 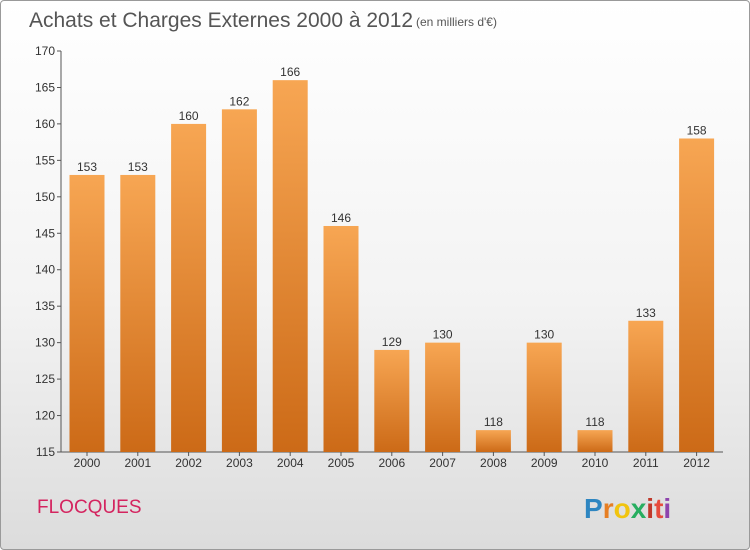 I want to click on logo-letter: x, so click(x=639, y=508).